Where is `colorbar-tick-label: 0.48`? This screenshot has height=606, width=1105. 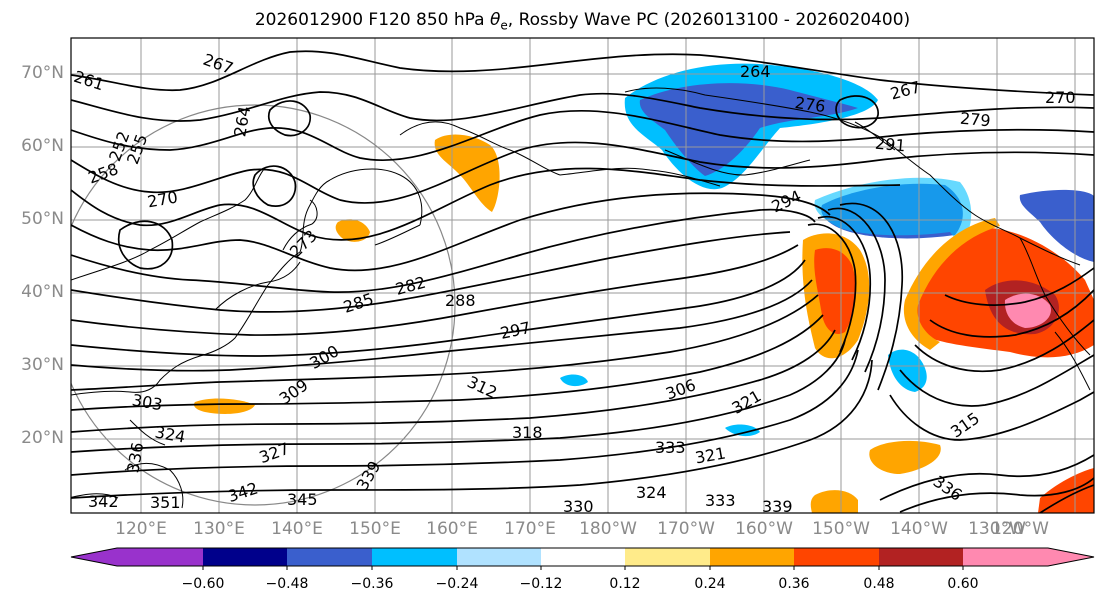 colorbar-tick-label: 0.48 is located at coordinates (879, 584).